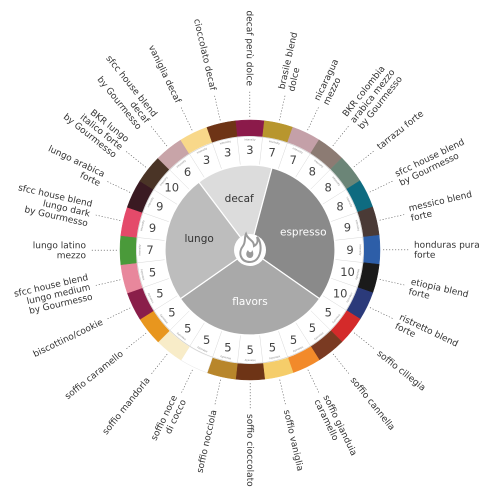  Describe the element at coordinates (334, 428) in the screenshot. I see `product-label: soffio gianduiacaramello` at that location.